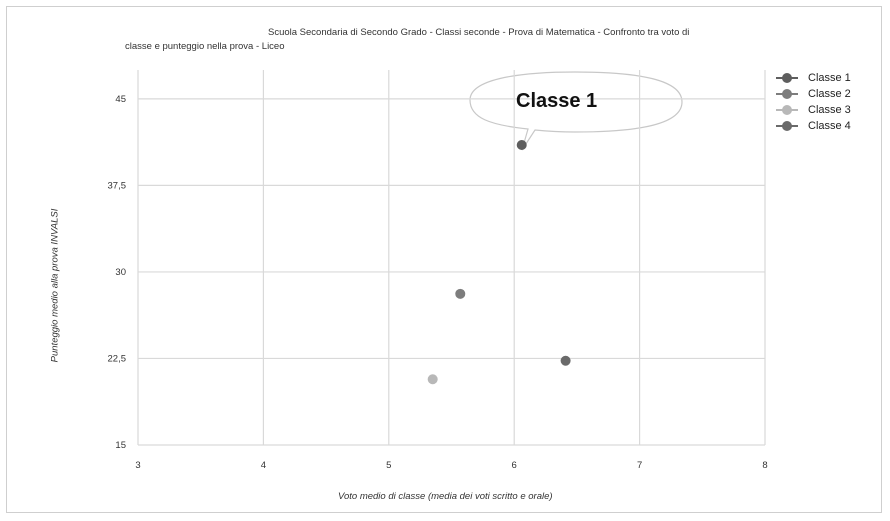 Image resolution: width=890 pixels, height=521 pixels. What do you see at coordinates (514, 465) in the screenshot?
I see `x-tick-label: 6` at bounding box center [514, 465].